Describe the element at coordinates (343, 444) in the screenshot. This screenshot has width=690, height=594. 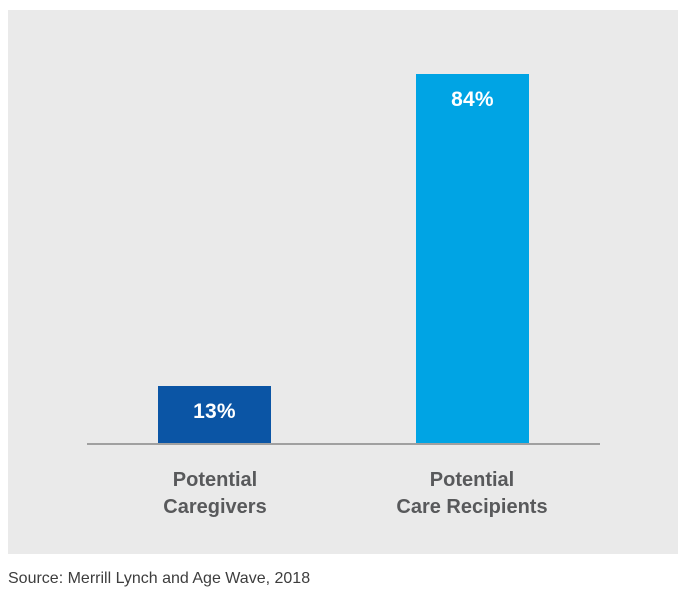
I see `x-axis-line` at that location.